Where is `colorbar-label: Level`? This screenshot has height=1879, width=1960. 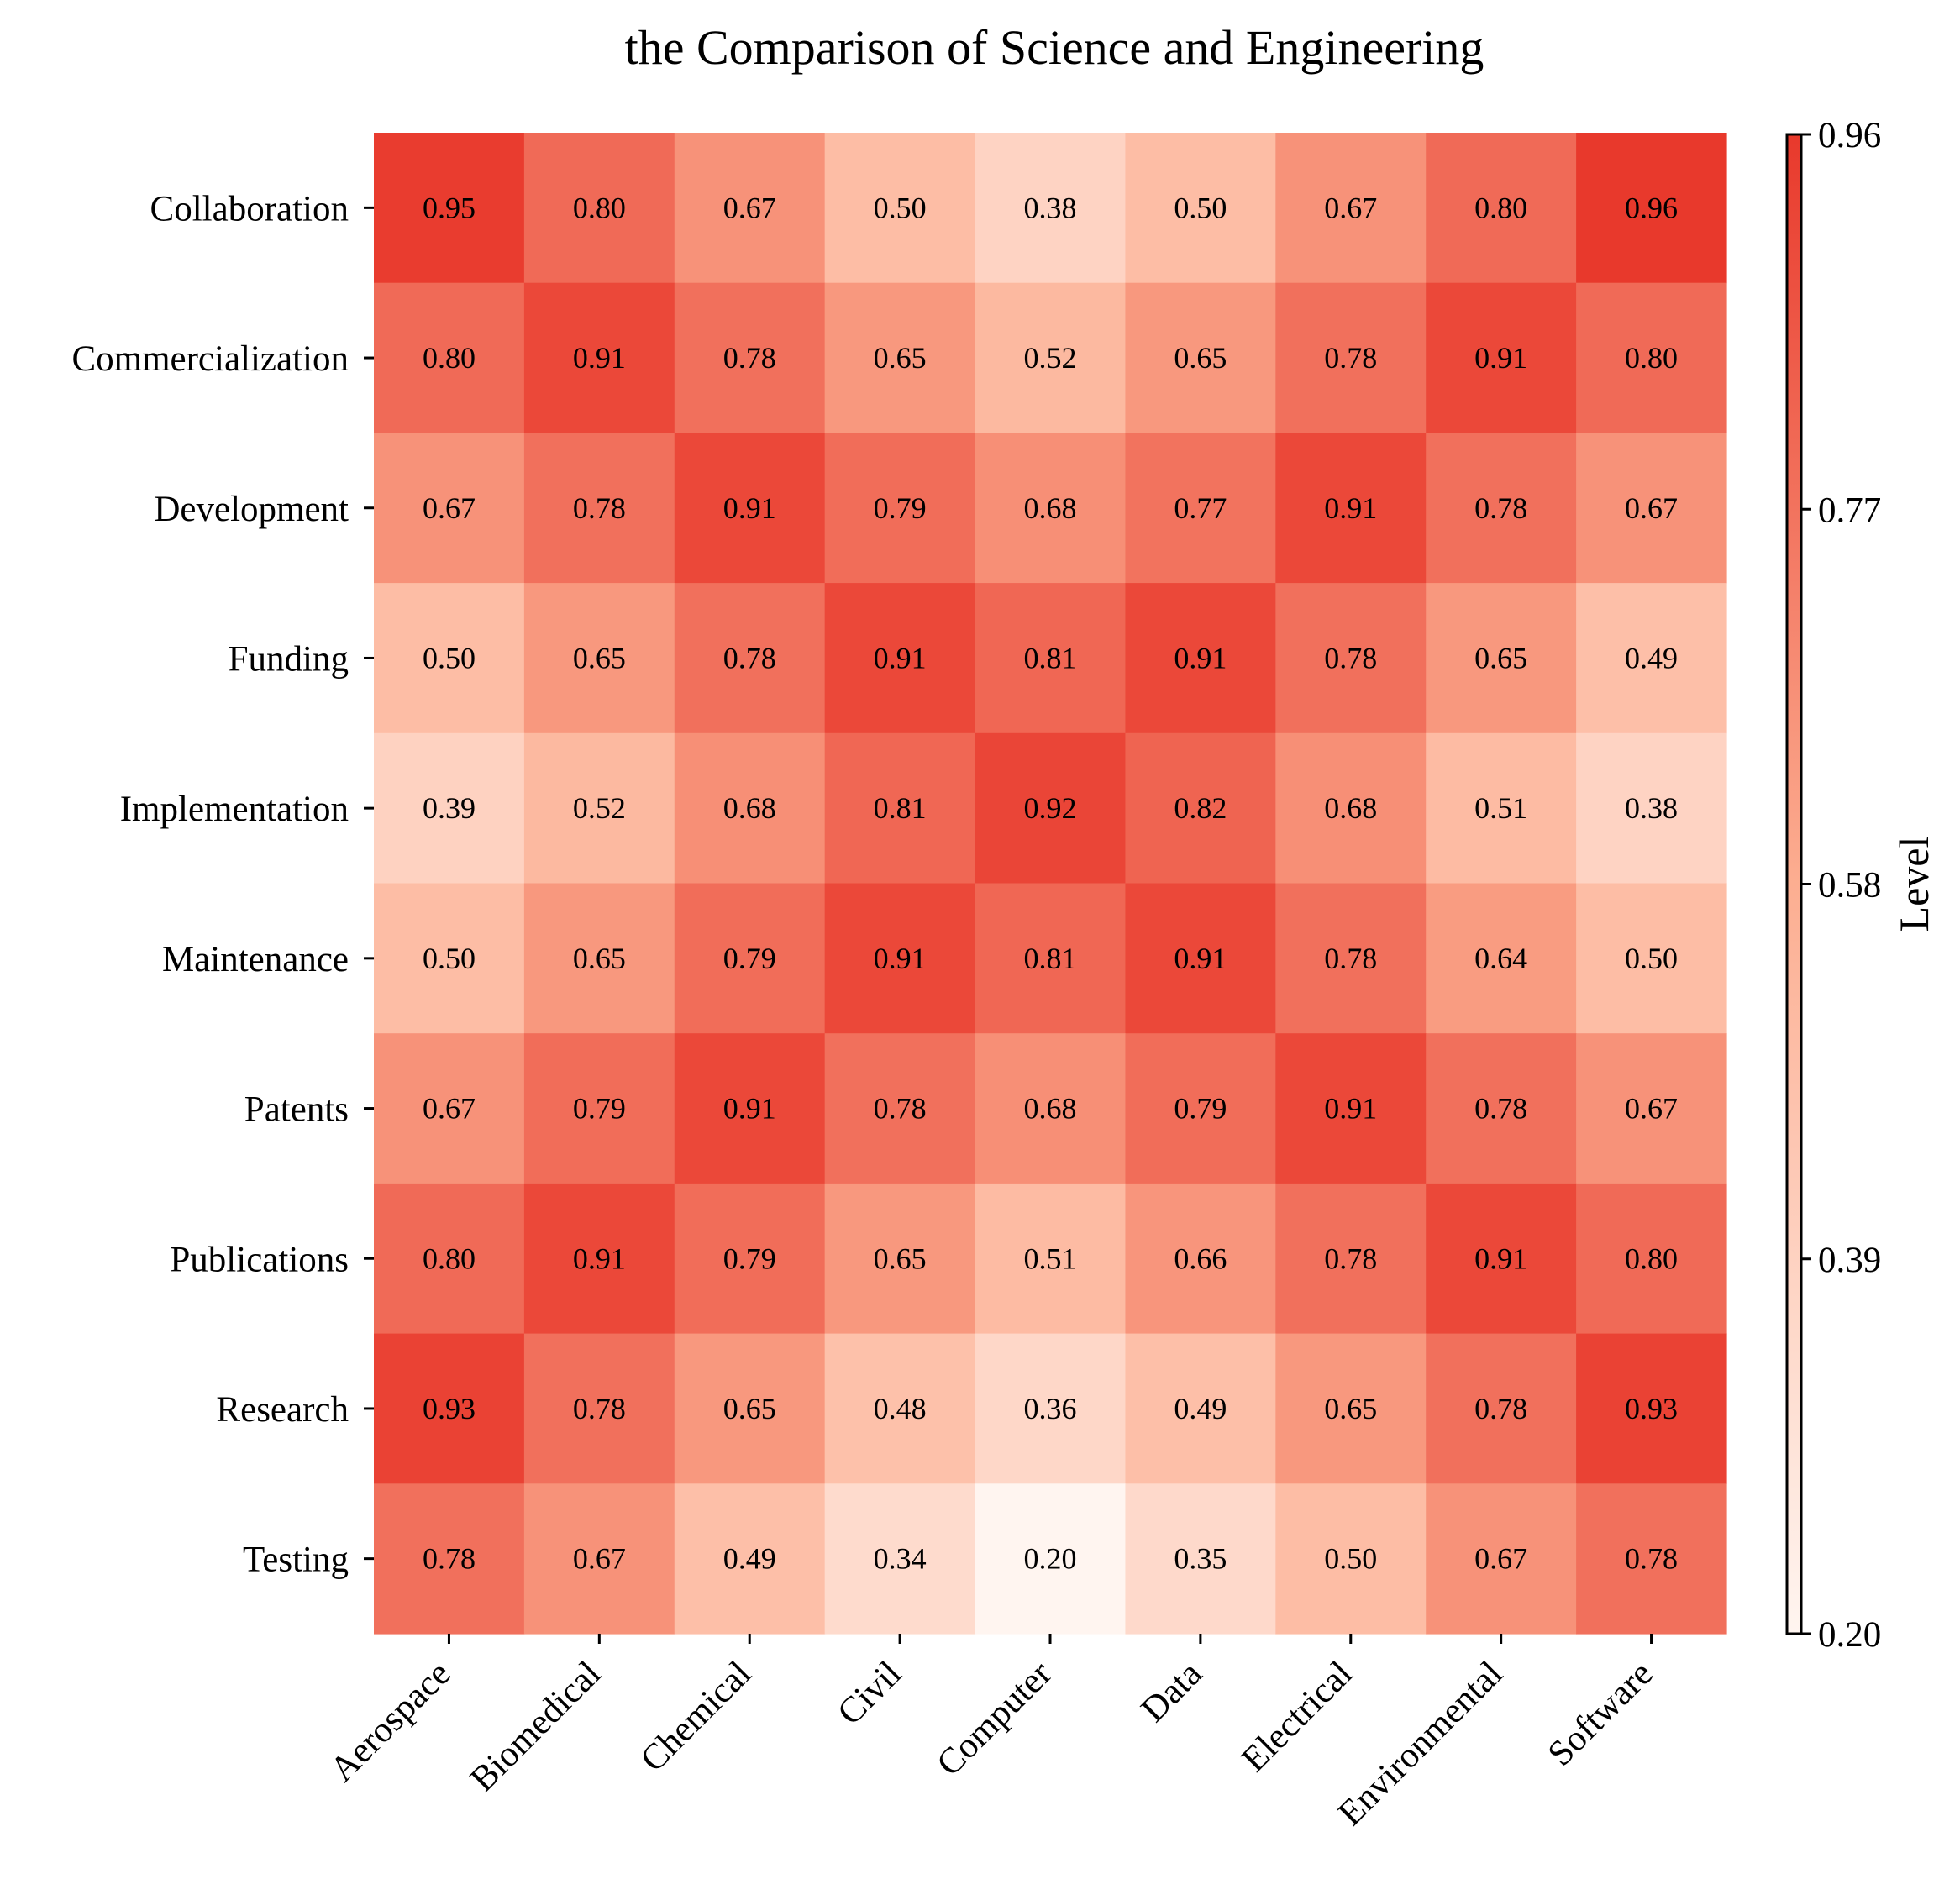 colorbar-label: Level is located at coordinates (1913, 884).